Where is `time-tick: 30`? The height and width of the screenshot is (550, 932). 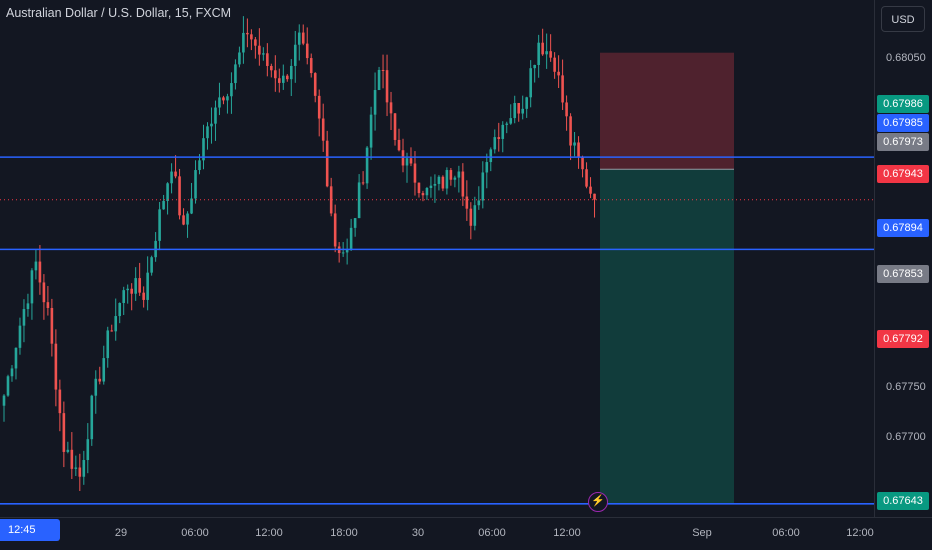
time-tick: 30 is located at coordinates (418, 533).